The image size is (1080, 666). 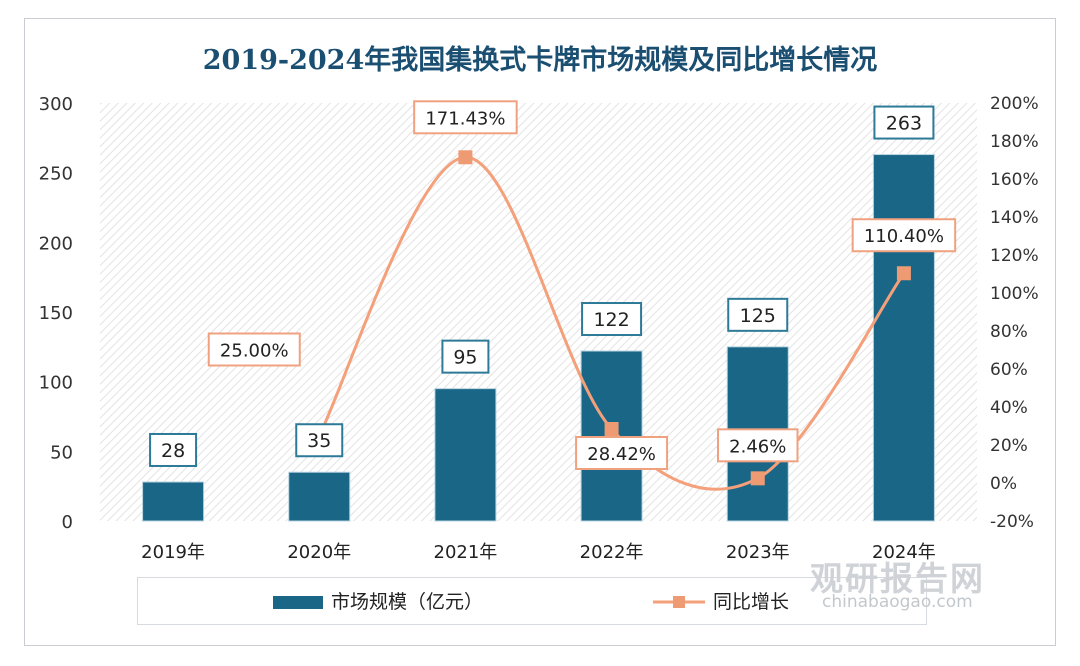 I want to click on line-value-label: 2.46%, so click(x=757, y=446).